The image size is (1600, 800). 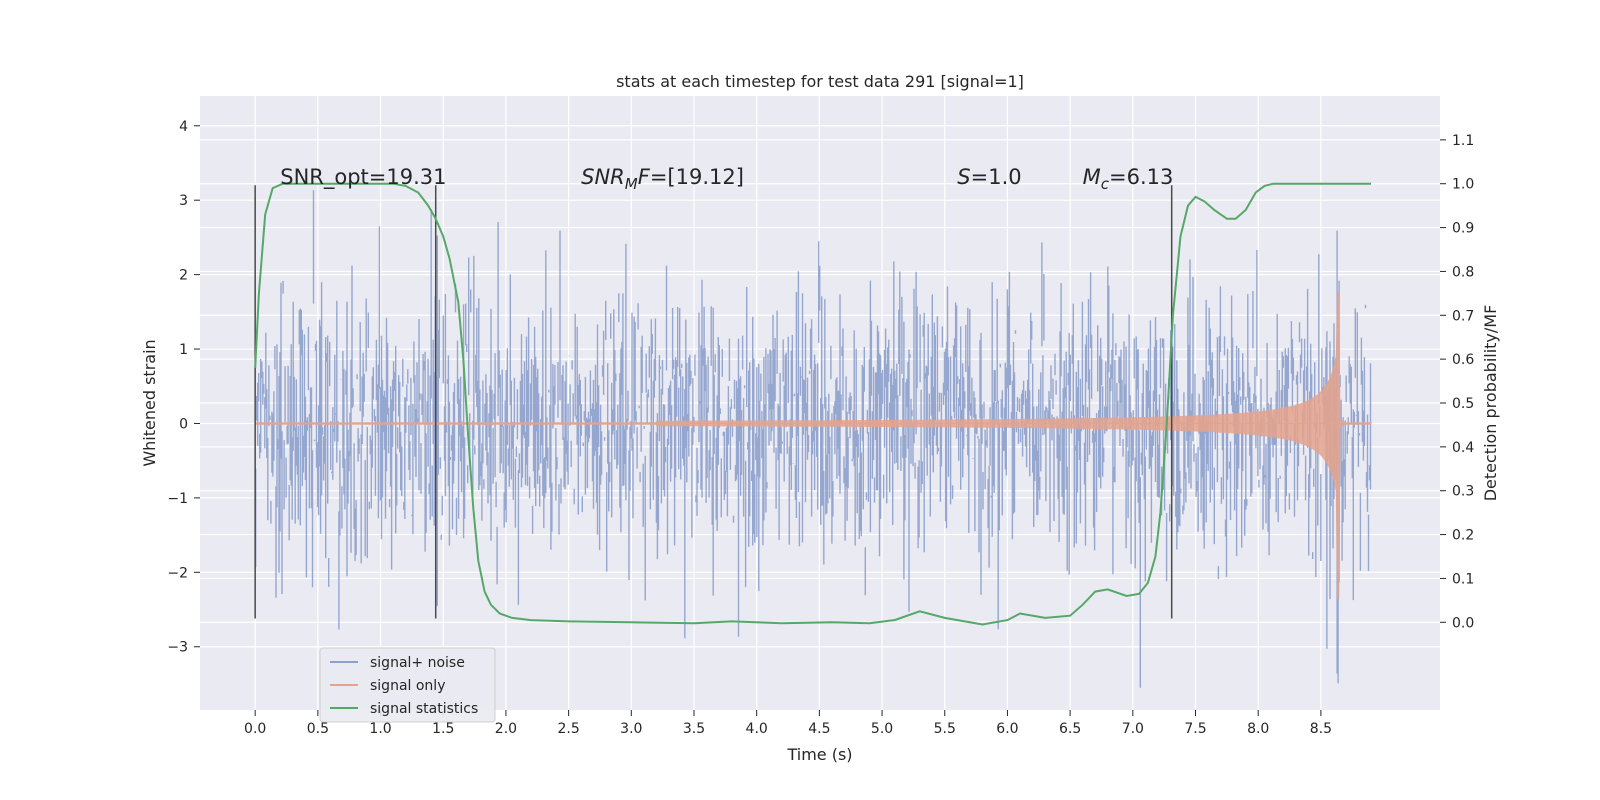 What do you see at coordinates (1463, 448) in the screenshot?
I see `y-right-tick-label: 0.4` at bounding box center [1463, 448].